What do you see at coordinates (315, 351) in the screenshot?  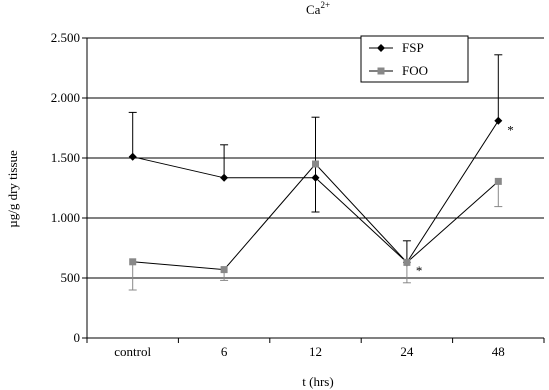 I see `x-tick-label-12: 12` at bounding box center [315, 351].